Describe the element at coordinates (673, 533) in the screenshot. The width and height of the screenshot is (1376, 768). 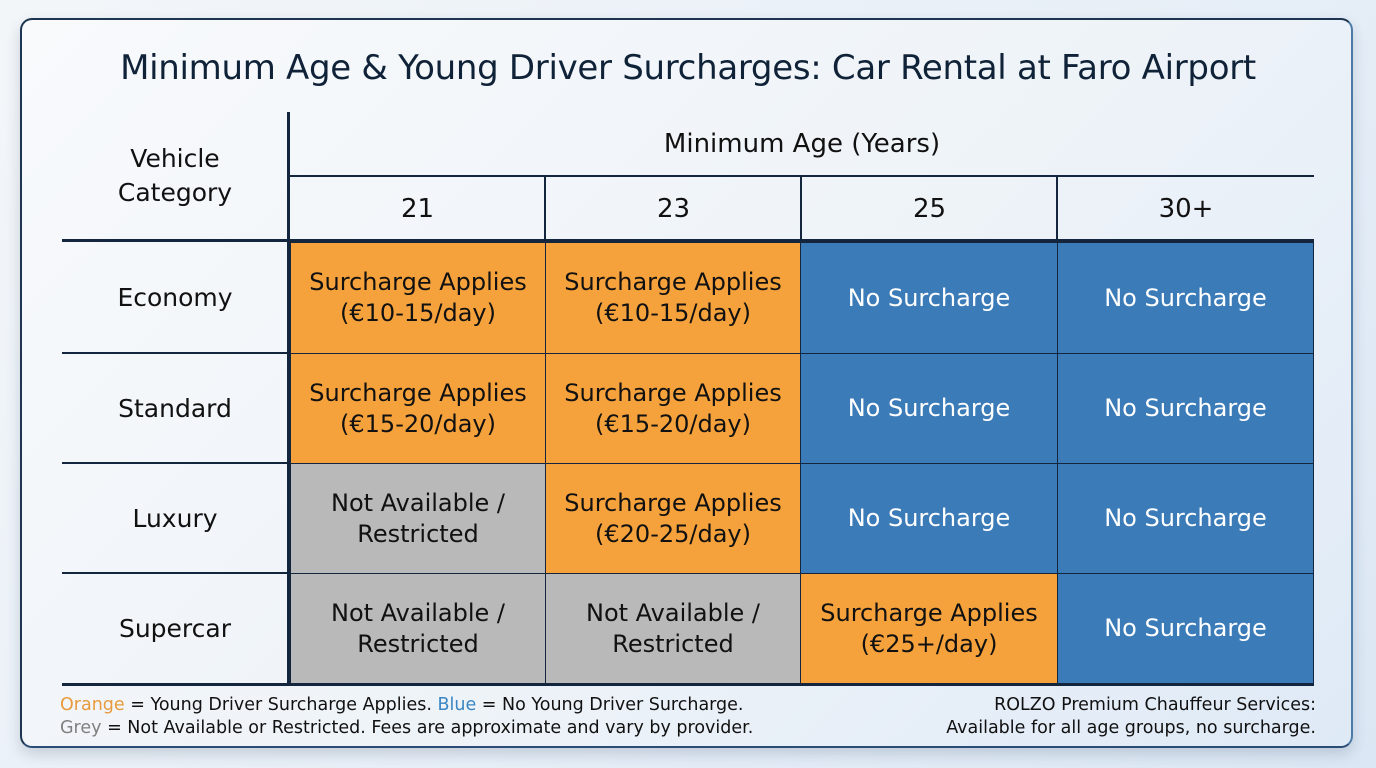
I see `cell-line2: (€20-25/day)` at that location.